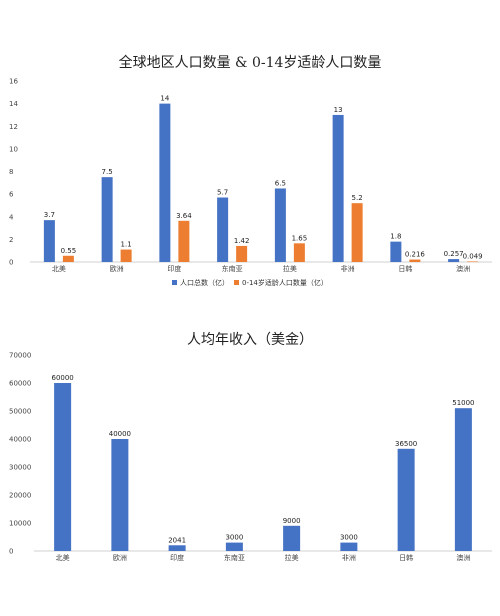  What do you see at coordinates (473, 256) in the screenshot?
I see `data-label: 0.049` at bounding box center [473, 256].